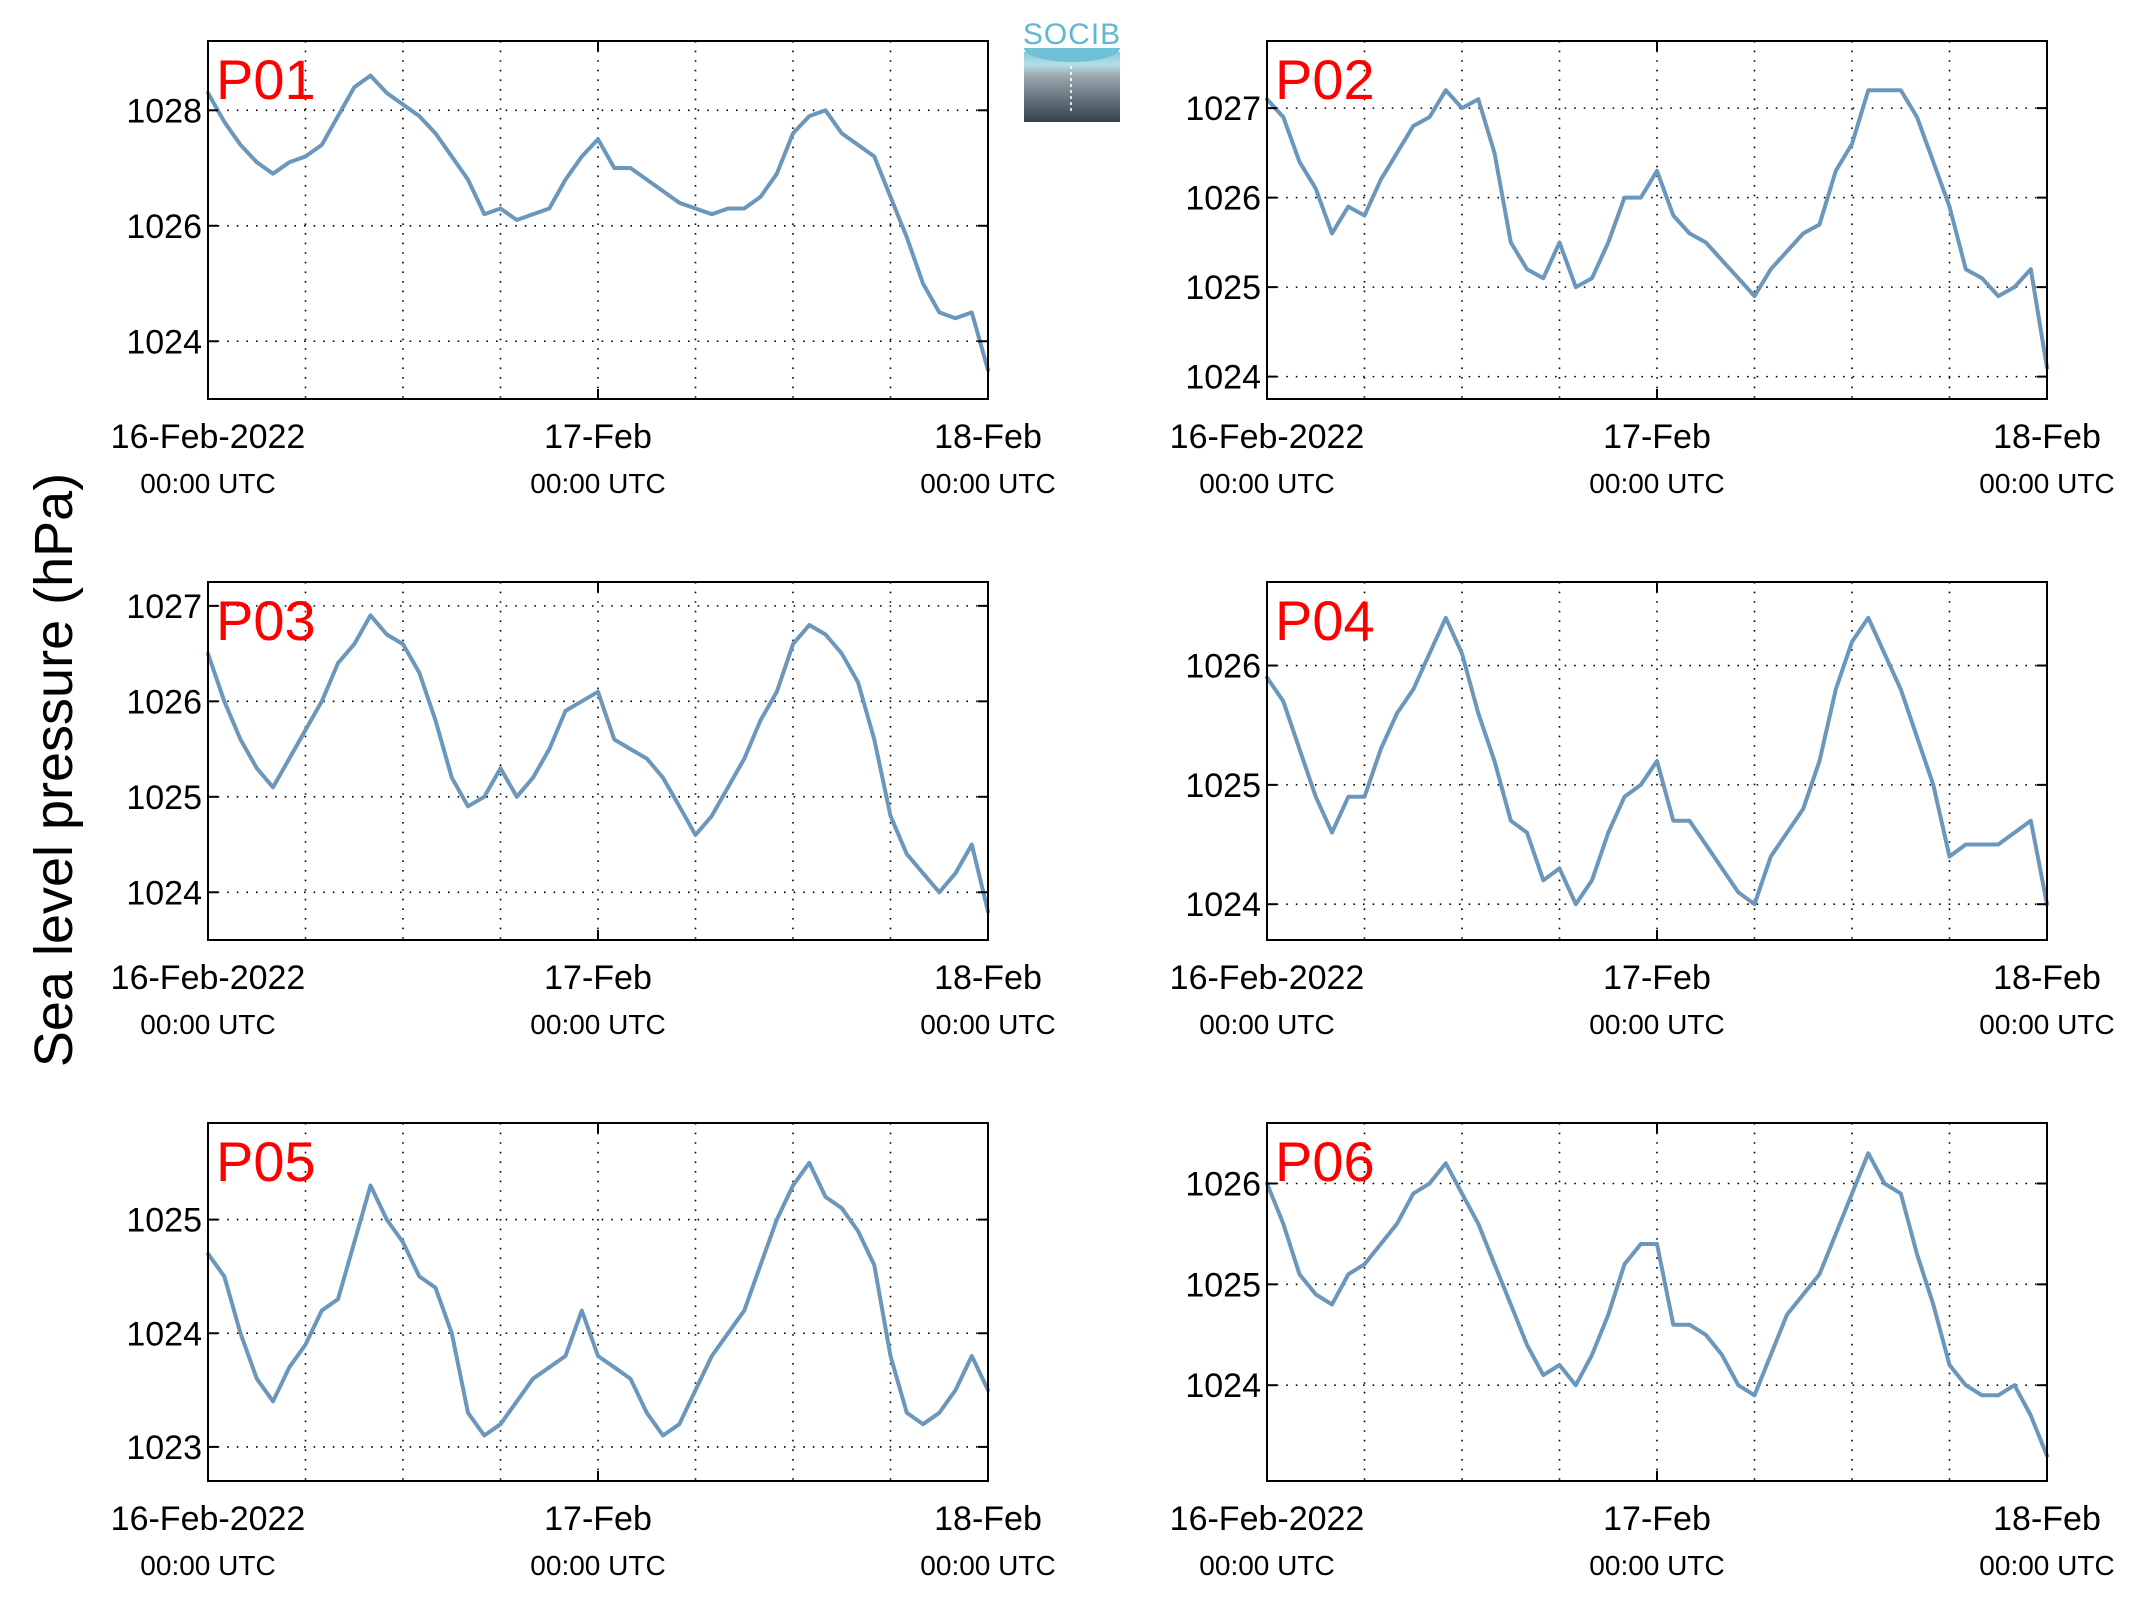 The image size is (2133, 1608). Describe the element at coordinates (164, 111) in the screenshot. I see `y-tick-label: 1028` at that location.